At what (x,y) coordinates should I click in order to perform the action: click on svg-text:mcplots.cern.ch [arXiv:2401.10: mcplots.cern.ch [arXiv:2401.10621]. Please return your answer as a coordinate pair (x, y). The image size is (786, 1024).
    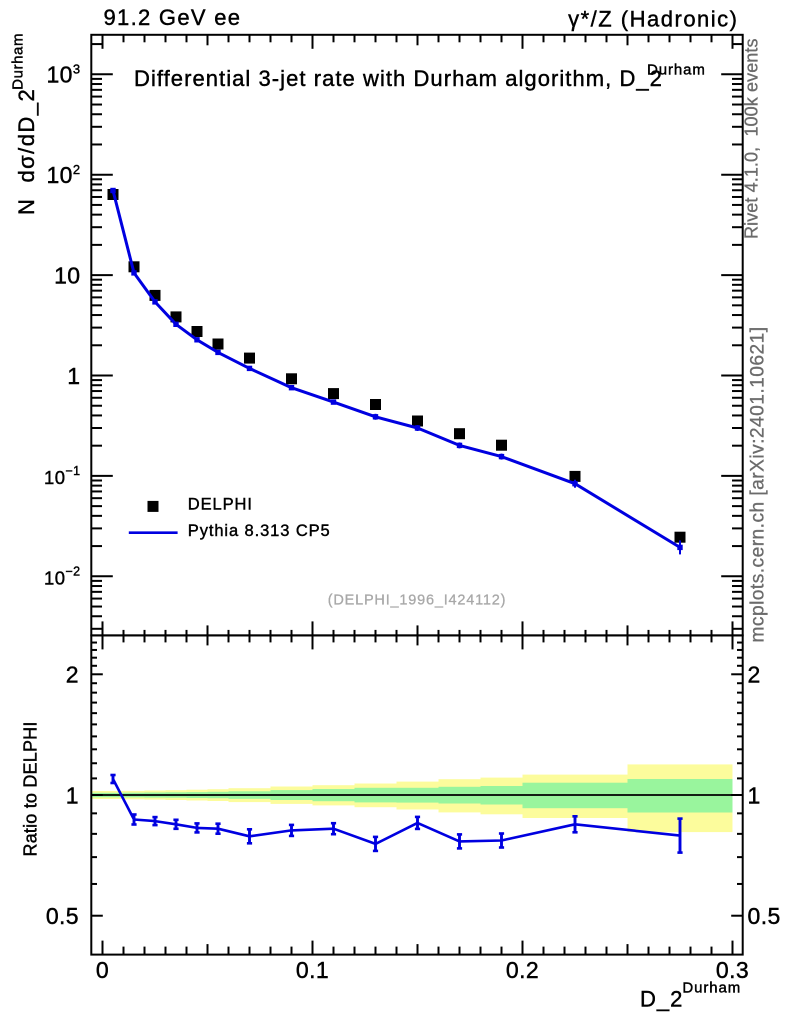
    Looking at the image, I should click on (758, 484).